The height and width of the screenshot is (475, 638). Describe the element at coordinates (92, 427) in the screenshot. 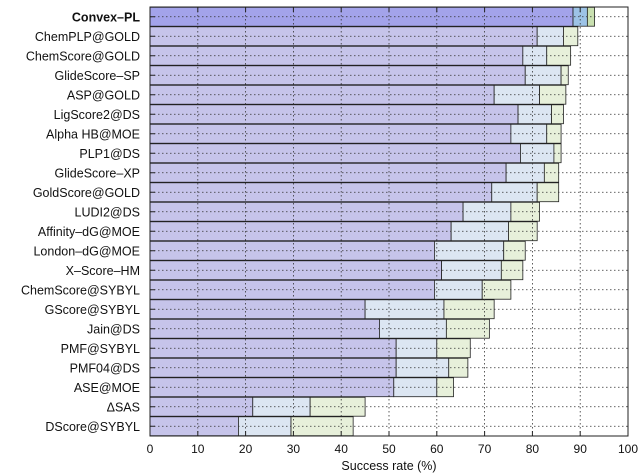

I see `category-label: DScore@SYBYL` at that location.